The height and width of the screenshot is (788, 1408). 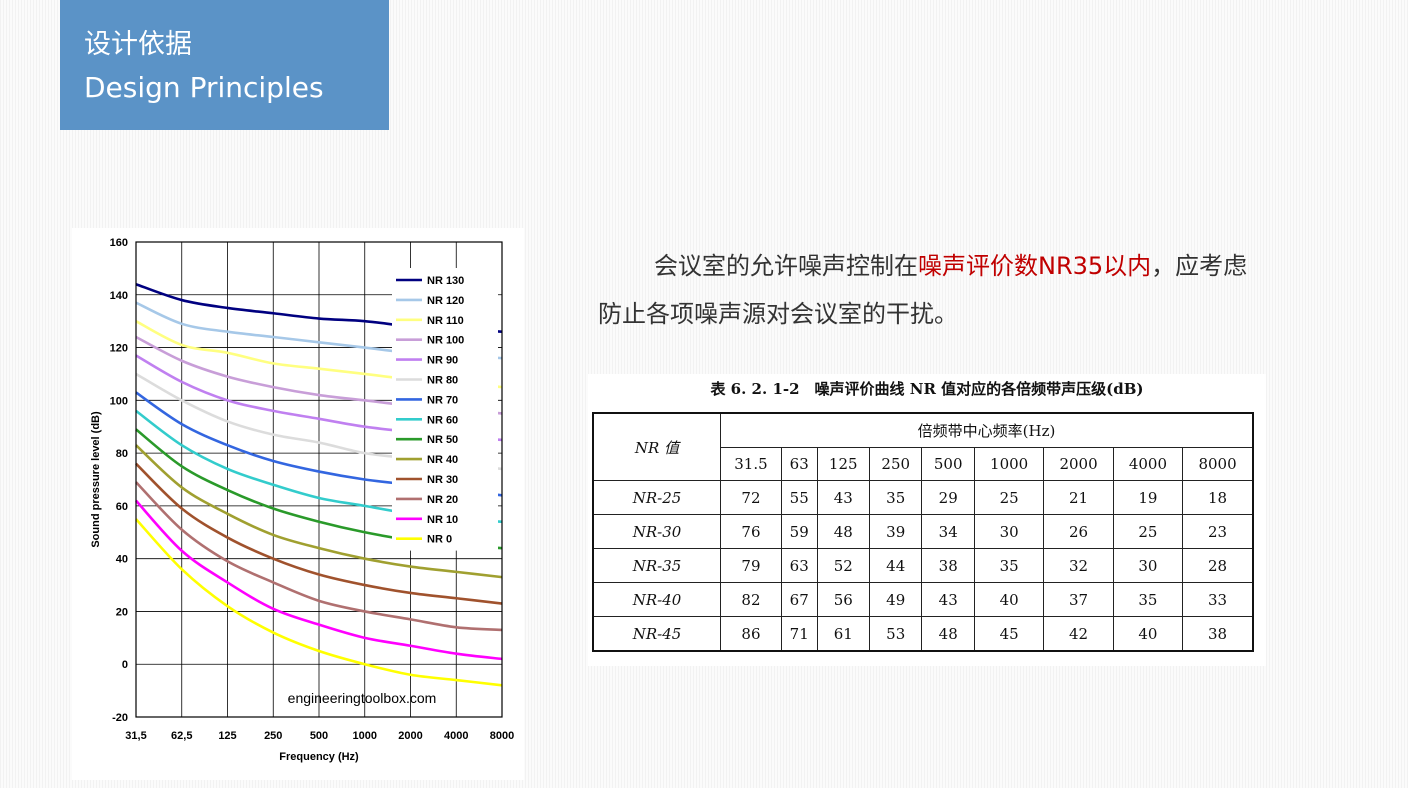 What do you see at coordinates (1078, 531) in the screenshot?
I see `table-cell: 26` at bounding box center [1078, 531].